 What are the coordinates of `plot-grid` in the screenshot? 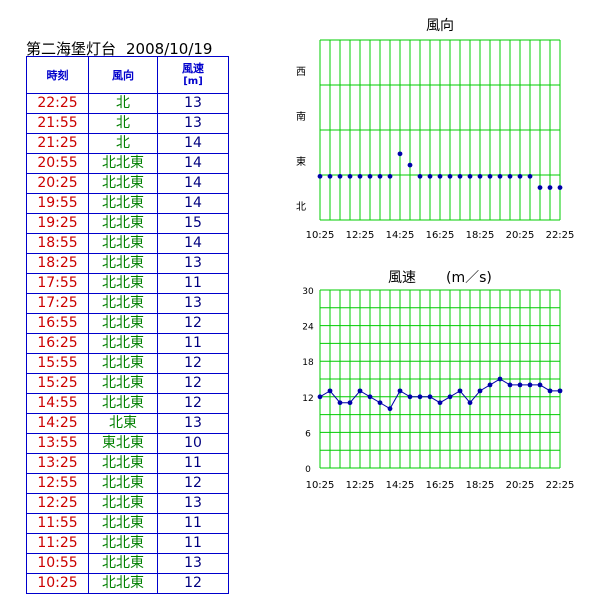 It's located at (440, 379).